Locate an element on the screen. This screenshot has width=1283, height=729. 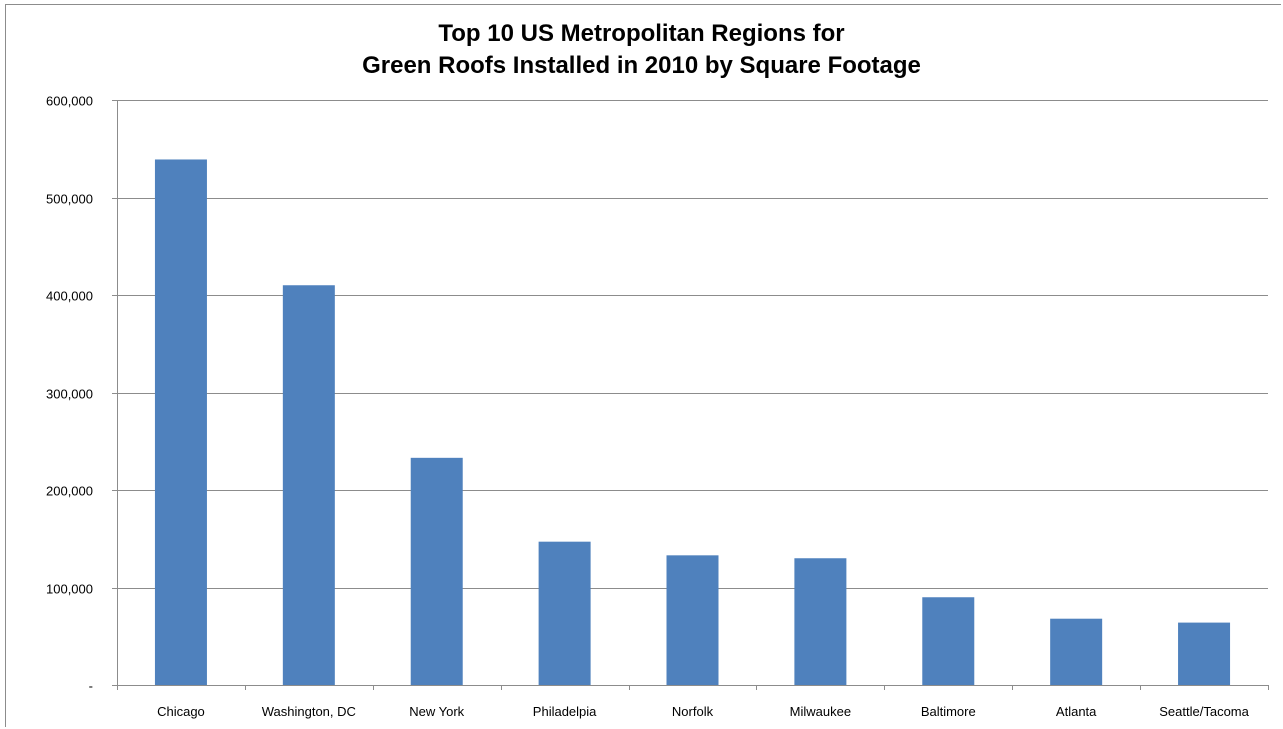
x-tick-label: New York is located at coordinates (436, 711).